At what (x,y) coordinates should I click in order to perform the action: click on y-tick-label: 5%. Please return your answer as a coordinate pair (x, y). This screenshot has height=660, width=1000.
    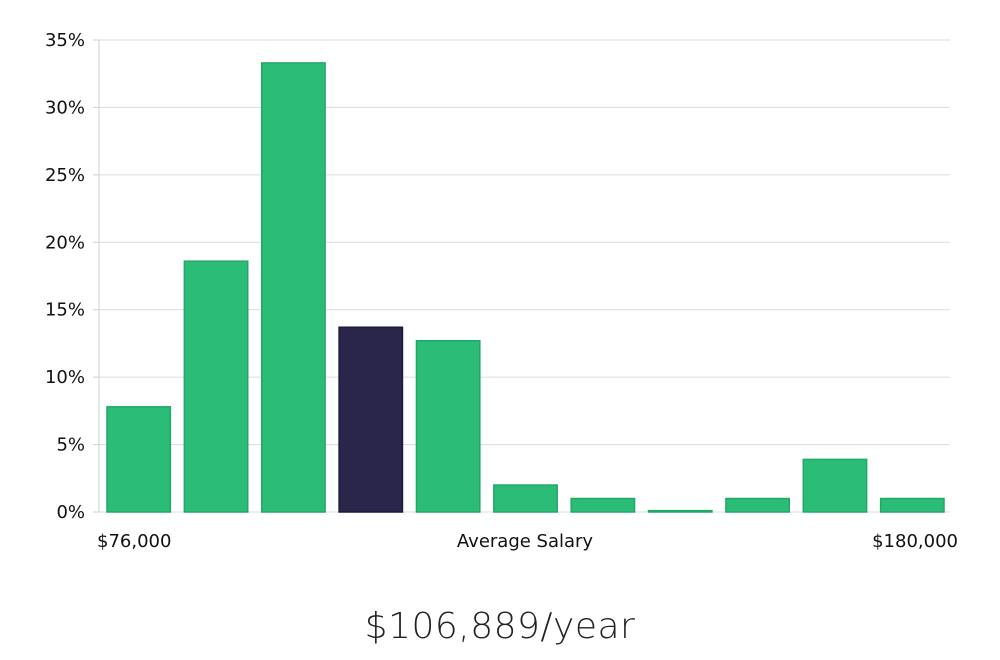
    Looking at the image, I should click on (70, 445).